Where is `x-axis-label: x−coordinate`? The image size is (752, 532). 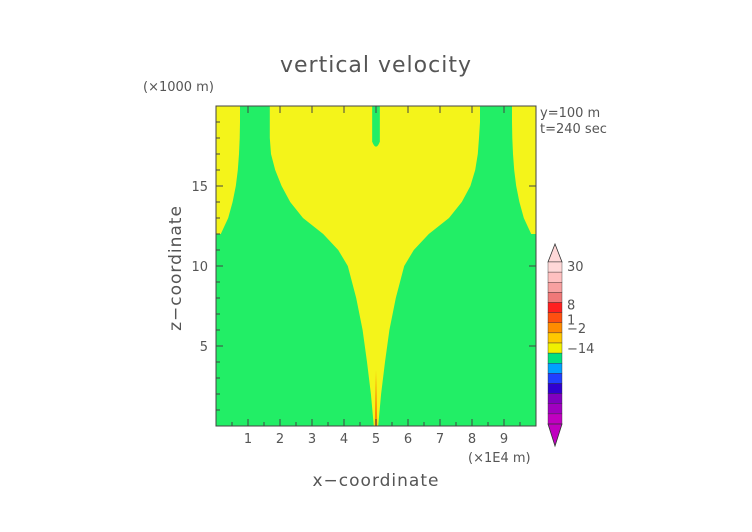 x-axis-label: x−coordinate is located at coordinates (376, 481).